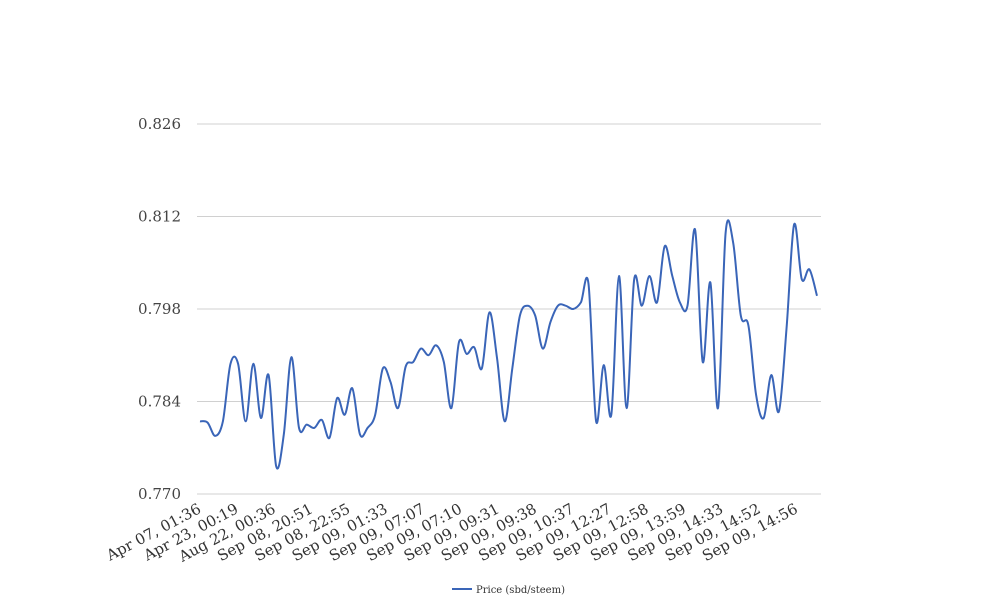  I want to click on y-tick-label: 0.770, so click(159, 494).